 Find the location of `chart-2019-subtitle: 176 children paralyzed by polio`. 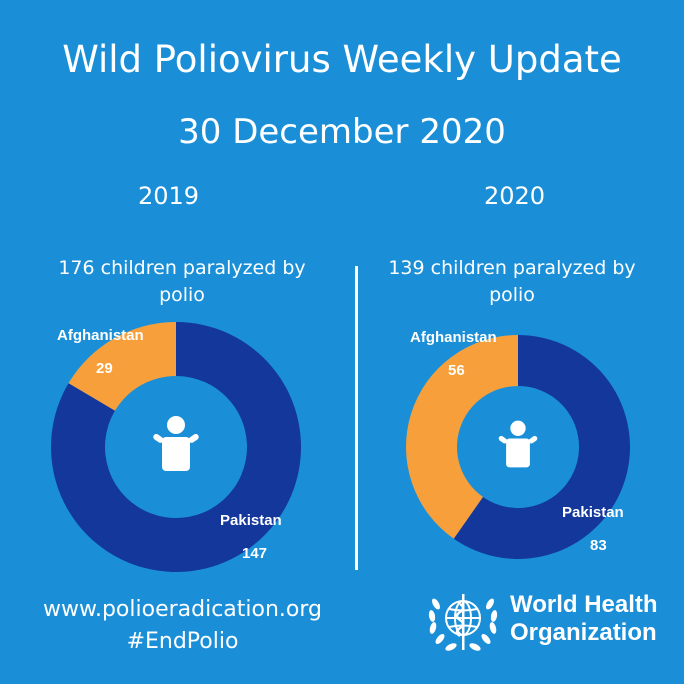

chart-2019-subtitle: 176 children paralyzed by polio is located at coordinates (182, 281).